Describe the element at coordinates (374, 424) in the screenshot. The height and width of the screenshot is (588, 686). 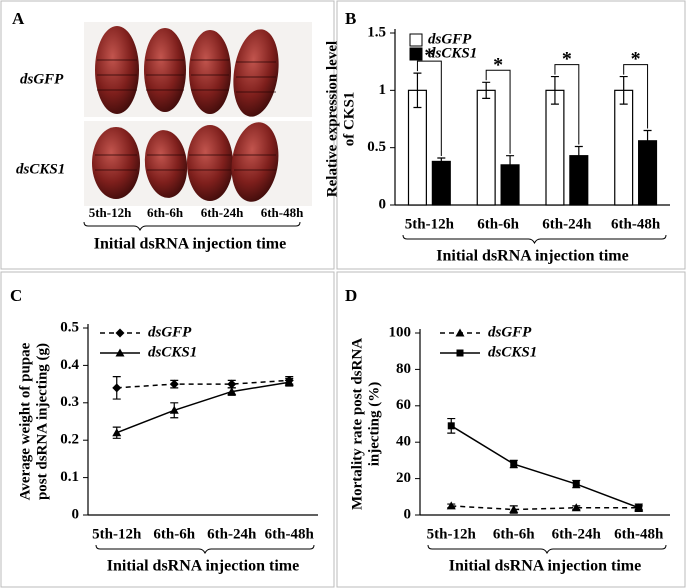
I see `y-axis-title: injecting (%)` at that location.